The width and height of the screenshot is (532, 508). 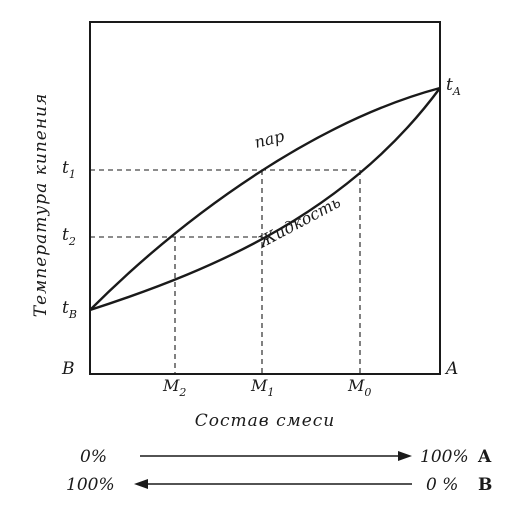 I want to click on scale-row2-right-num: 0 %, so click(x=442, y=485).